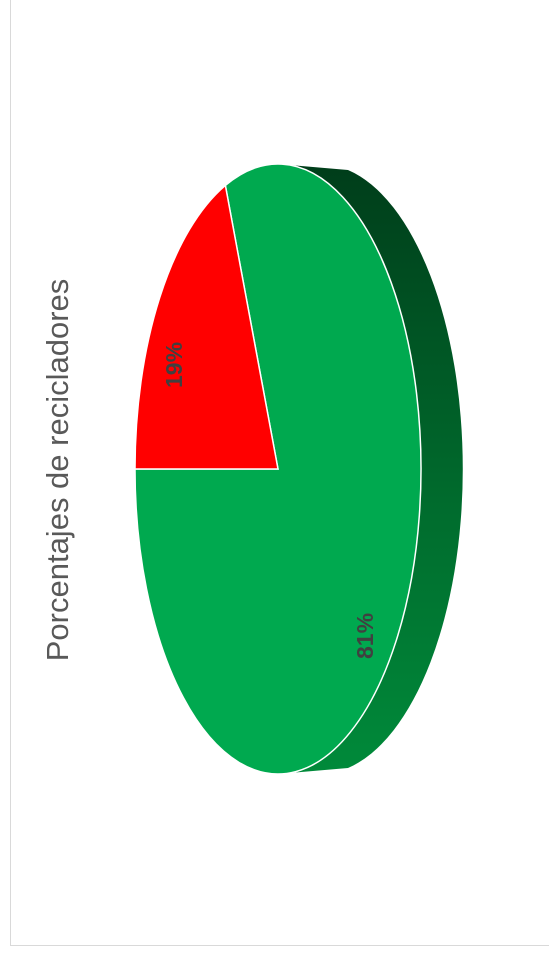 The image size is (549, 956). What do you see at coordinates (269, 500) in the screenshot?
I see `pie-data-labels: 19% 81%` at bounding box center [269, 500].